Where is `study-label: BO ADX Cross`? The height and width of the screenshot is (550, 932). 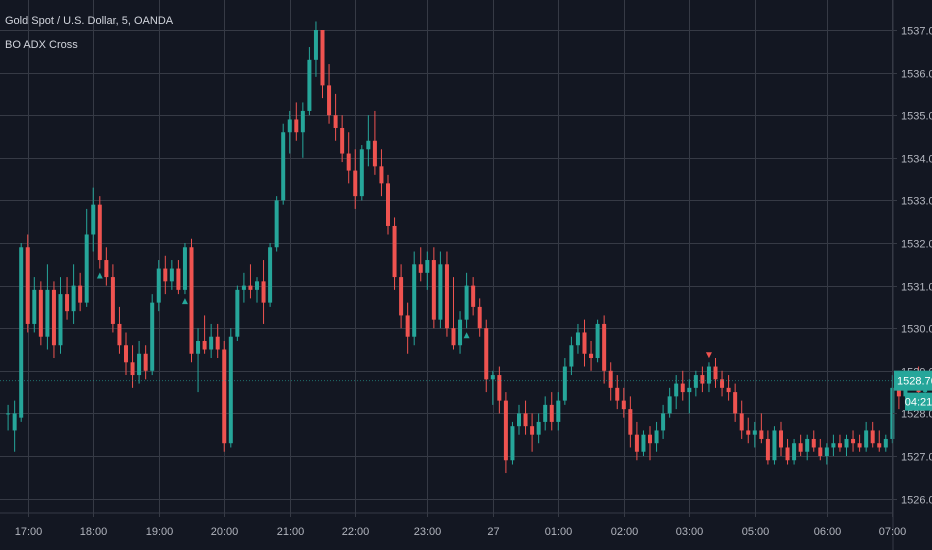
study-label: BO ADX Cross is located at coordinates (41, 45).